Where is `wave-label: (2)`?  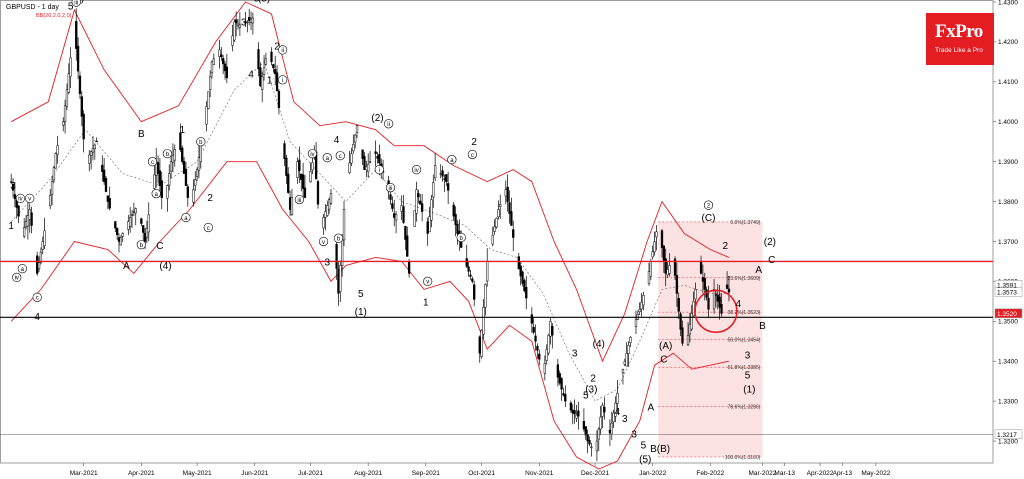
wave-label: (2) is located at coordinates (377, 118).